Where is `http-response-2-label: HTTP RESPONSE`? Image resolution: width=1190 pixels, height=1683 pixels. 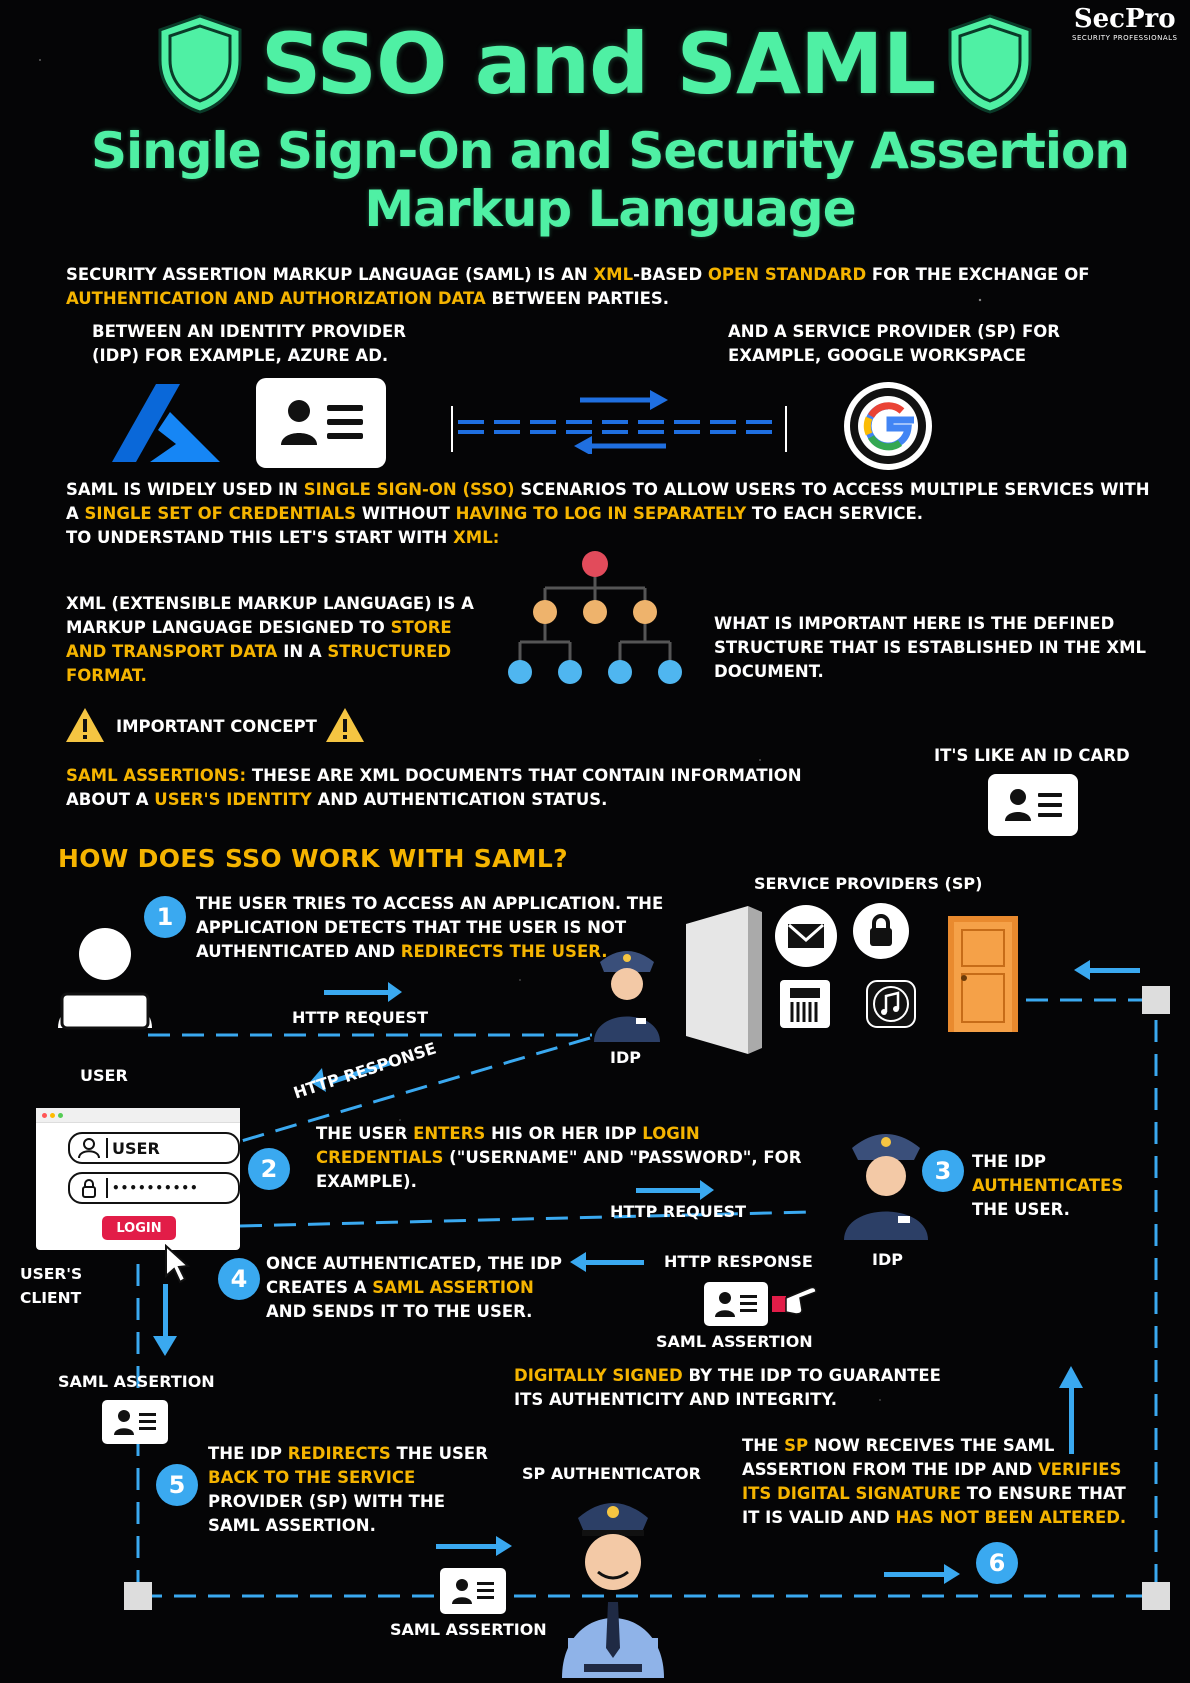
http-response-2-label: HTTP RESPONSE is located at coordinates (738, 1261).